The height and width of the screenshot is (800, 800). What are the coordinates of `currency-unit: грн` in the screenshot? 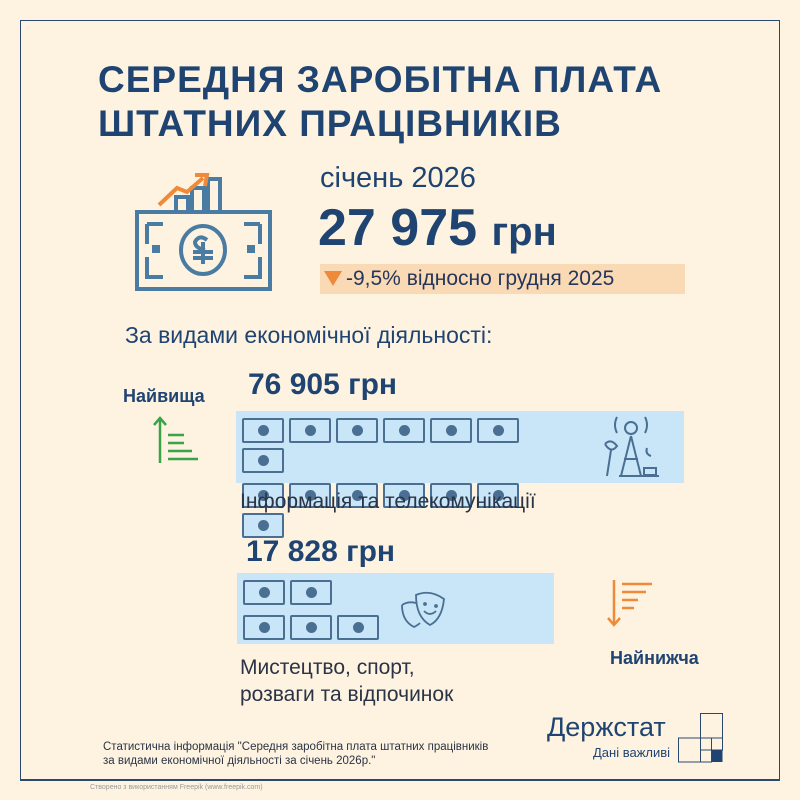 It's located at (524, 232).